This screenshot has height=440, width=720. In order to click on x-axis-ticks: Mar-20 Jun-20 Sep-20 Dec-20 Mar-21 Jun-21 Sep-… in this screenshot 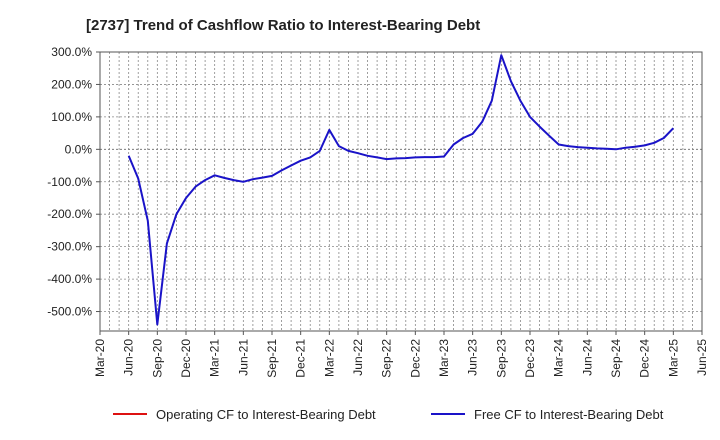, I will do `click(401, 354)`.